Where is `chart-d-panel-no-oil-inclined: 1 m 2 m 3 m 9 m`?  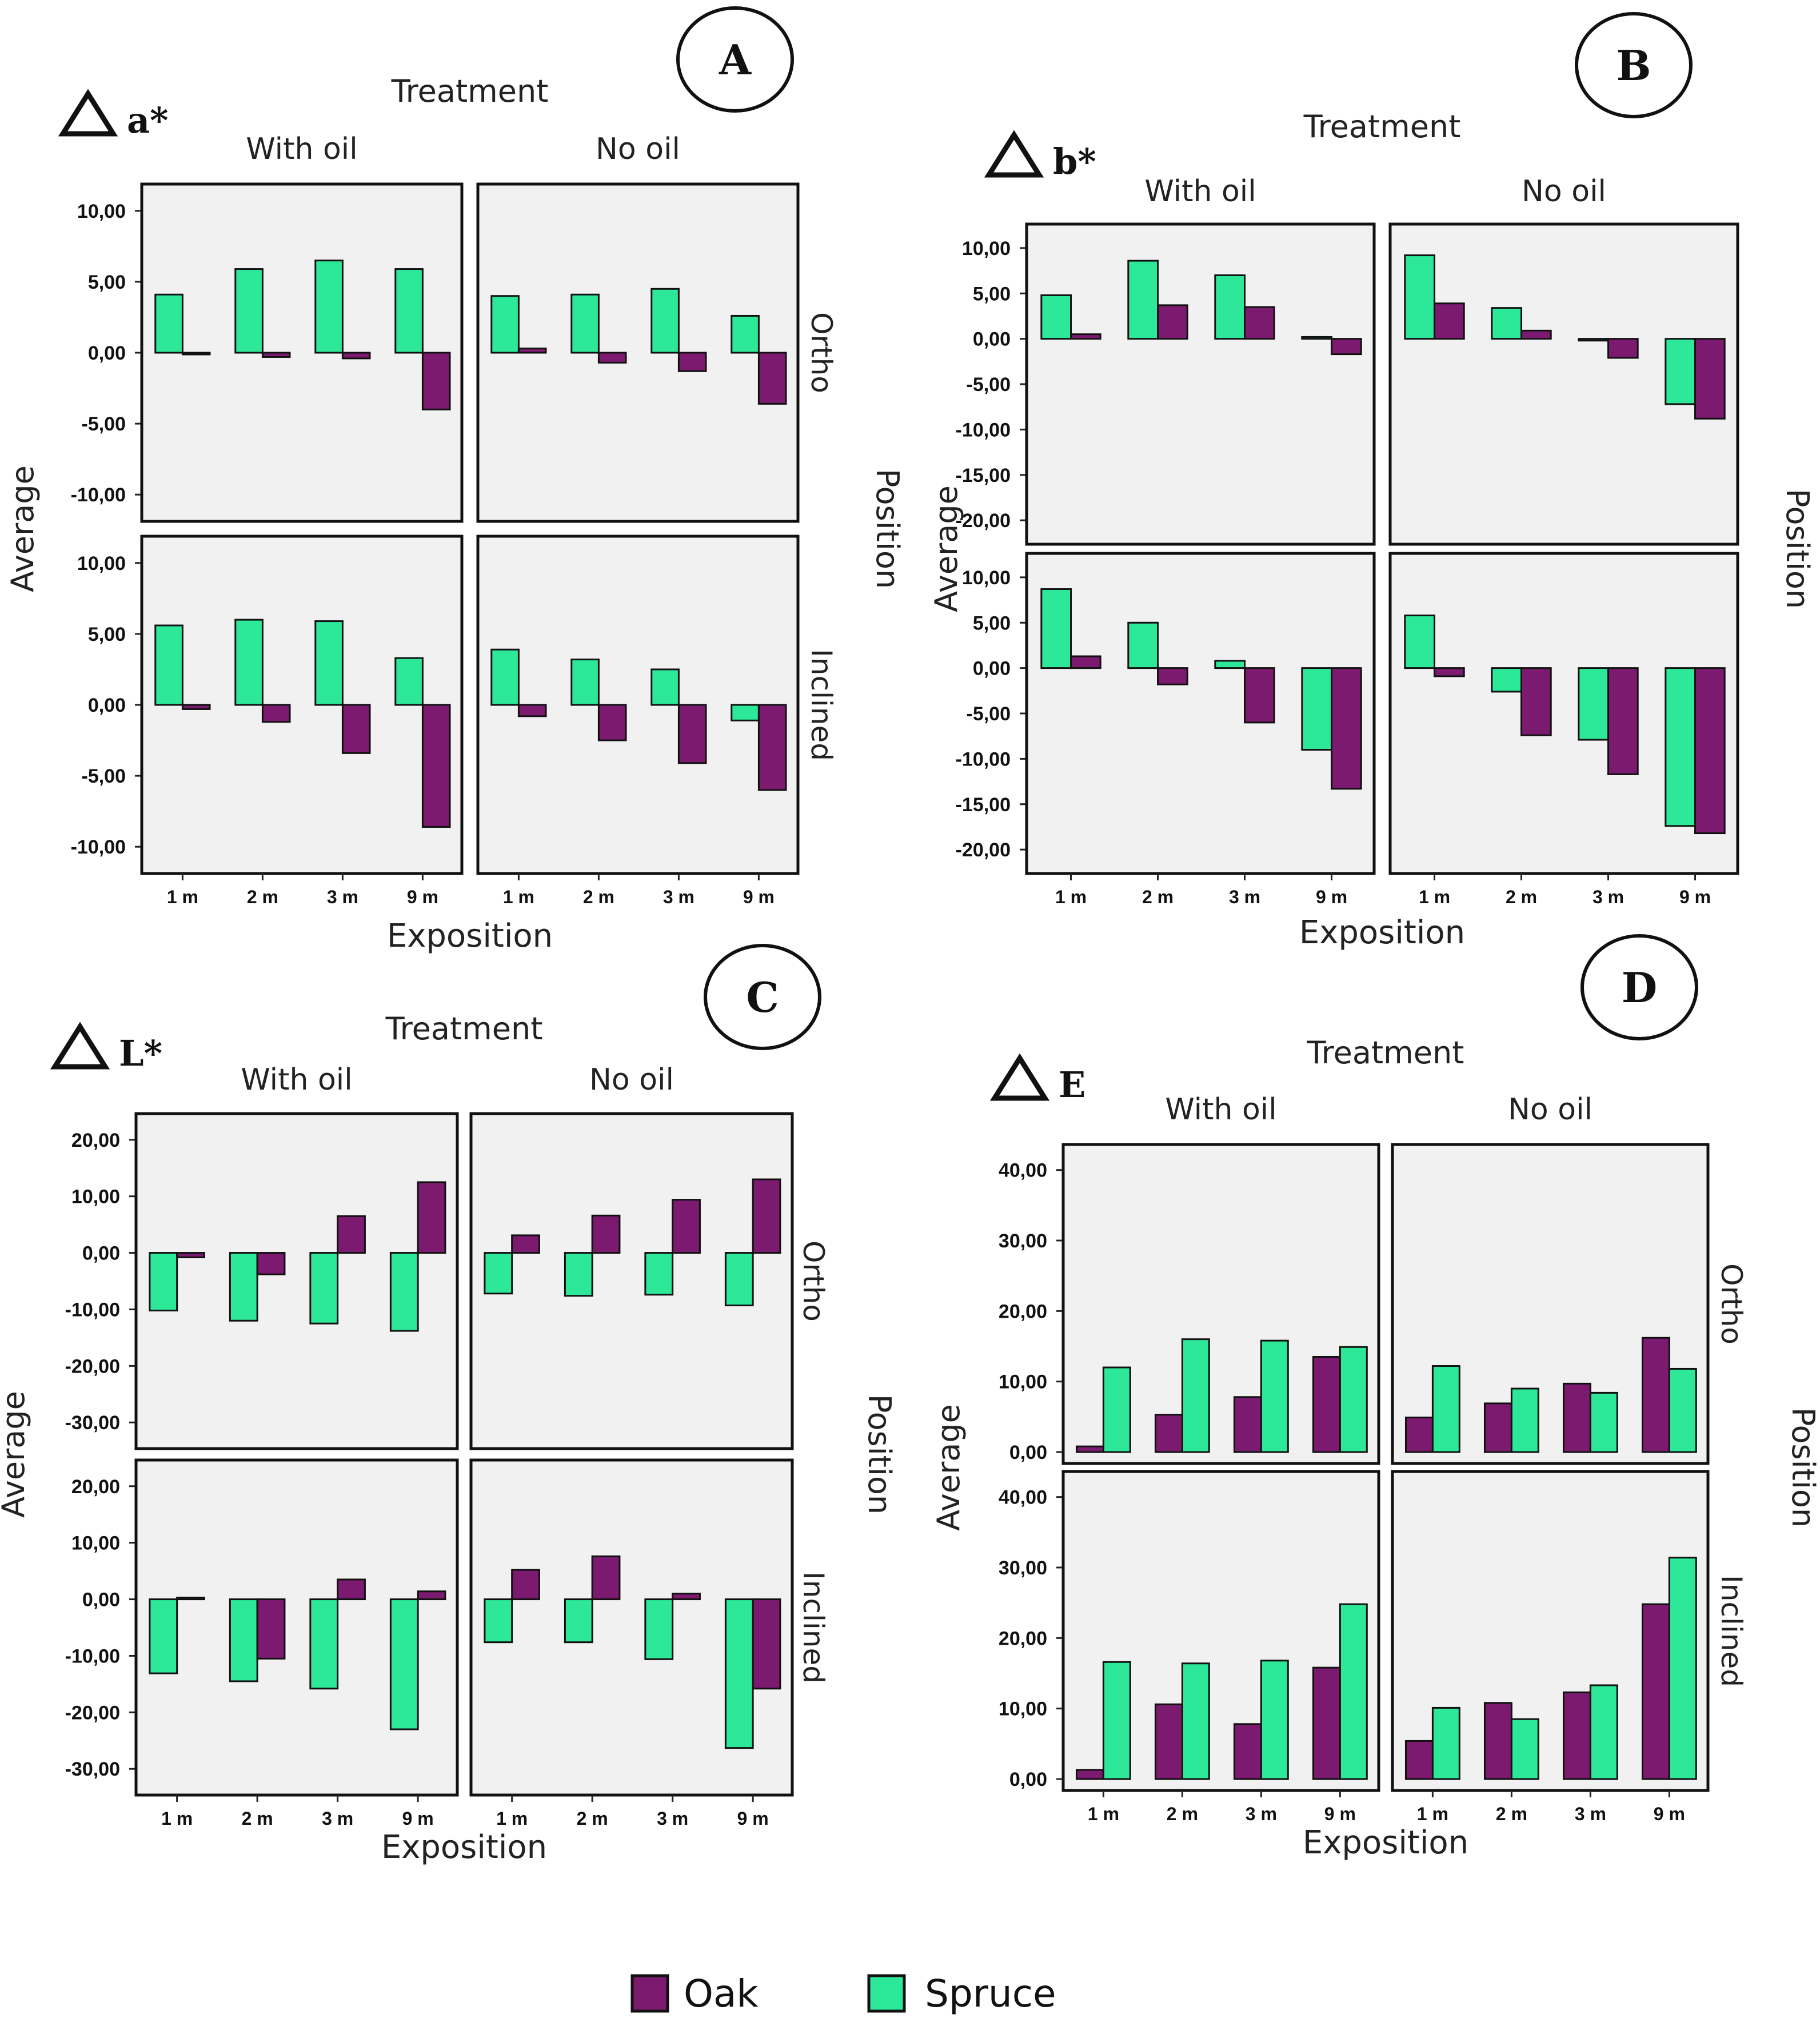
chart-d-panel-no-oil-inclined: 1 m 2 m 3 m 9 m is located at coordinates (1550, 1647).